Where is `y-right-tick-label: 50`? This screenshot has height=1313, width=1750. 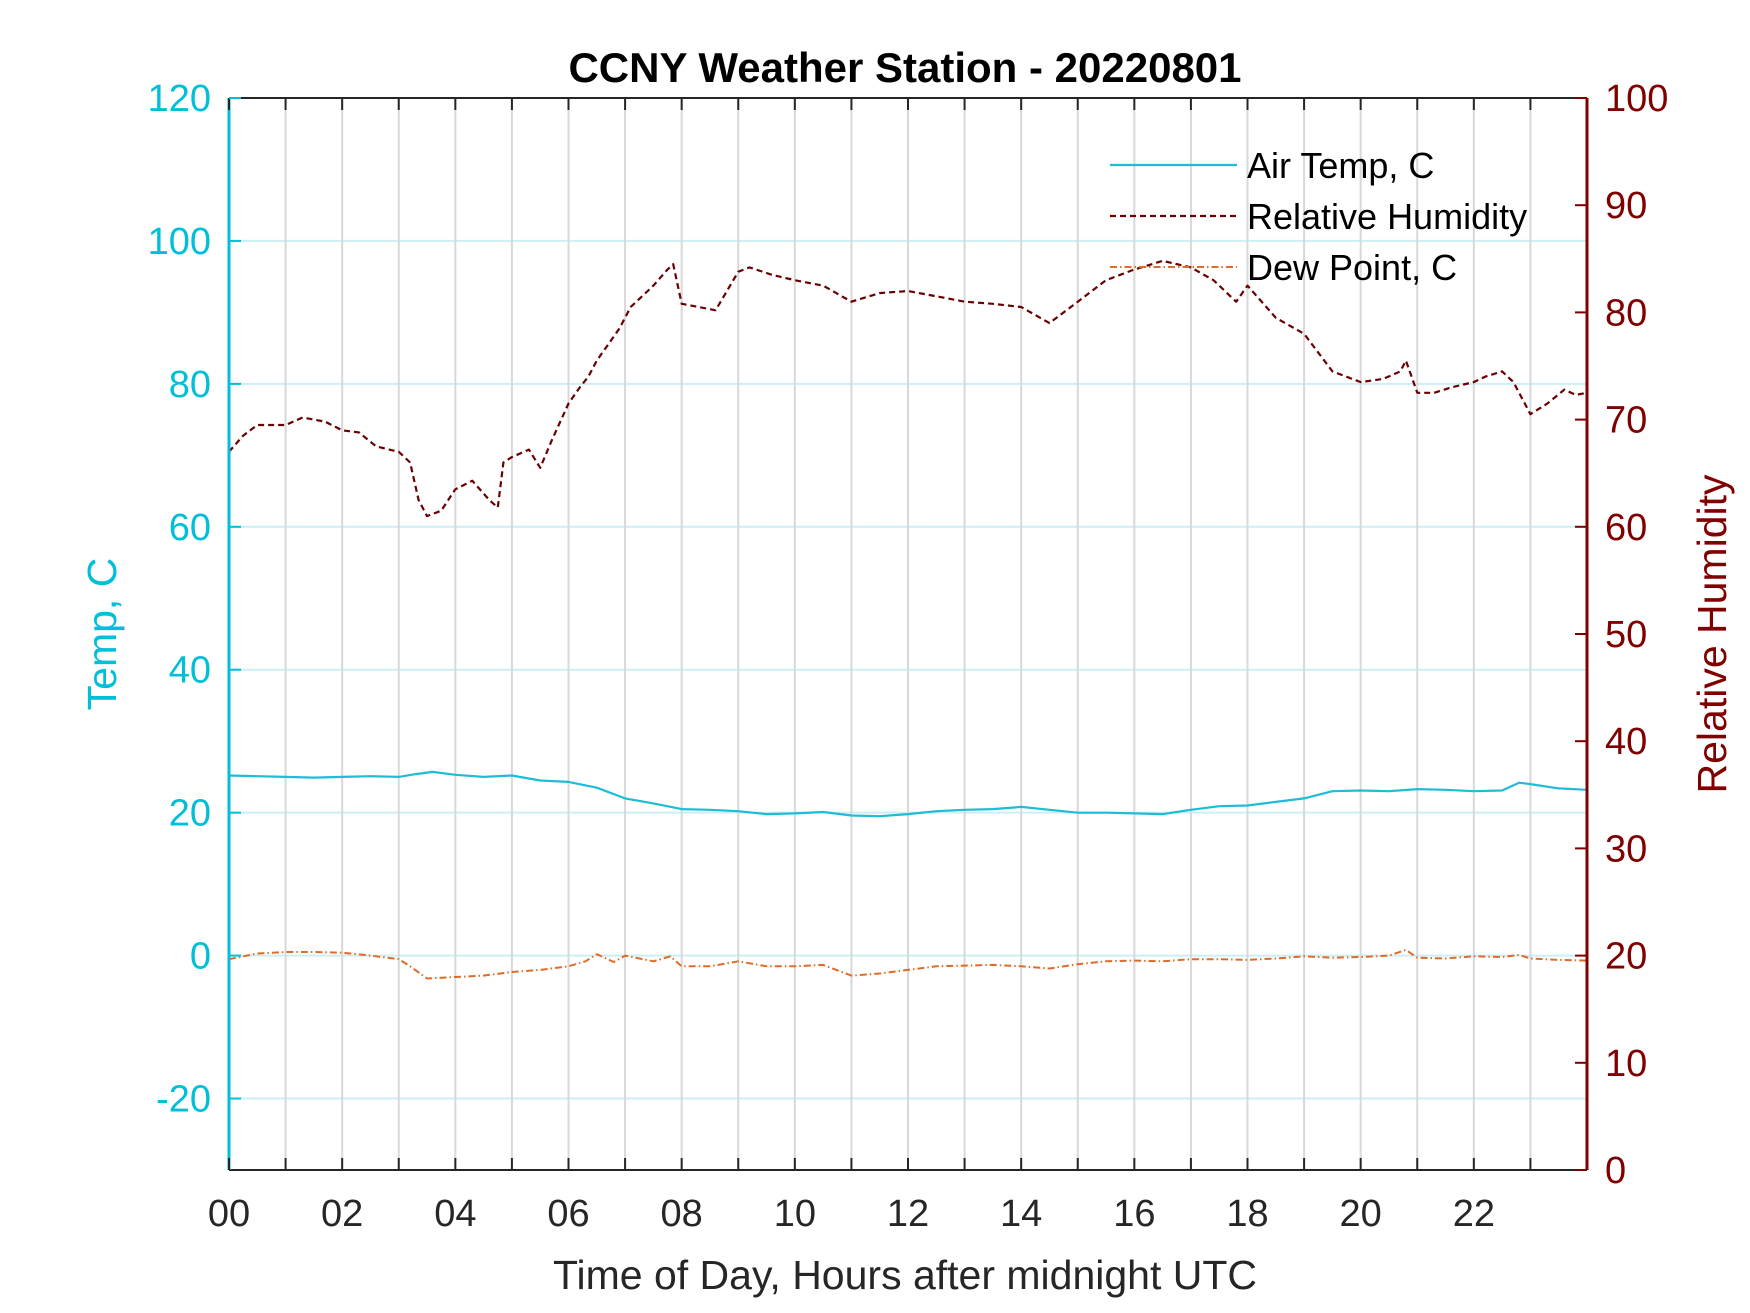 y-right-tick-label: 50 is located at coordinates (1626, 635).